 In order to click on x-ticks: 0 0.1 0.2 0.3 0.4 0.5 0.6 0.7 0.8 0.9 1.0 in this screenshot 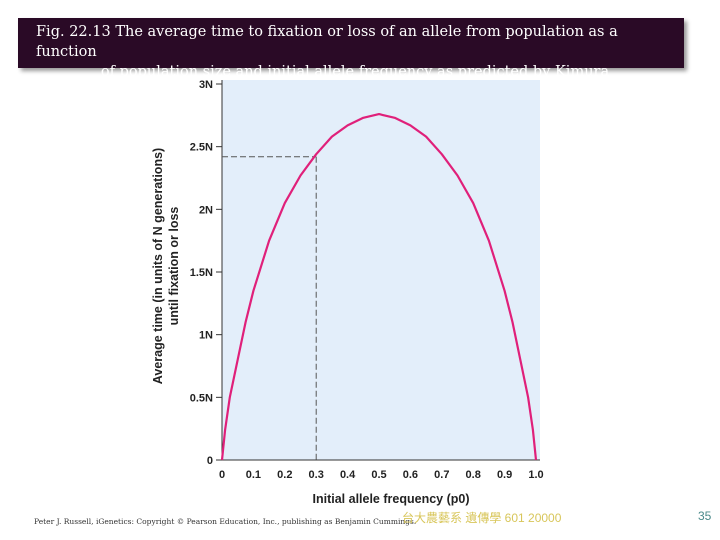, I will do `click(381, 475)`.